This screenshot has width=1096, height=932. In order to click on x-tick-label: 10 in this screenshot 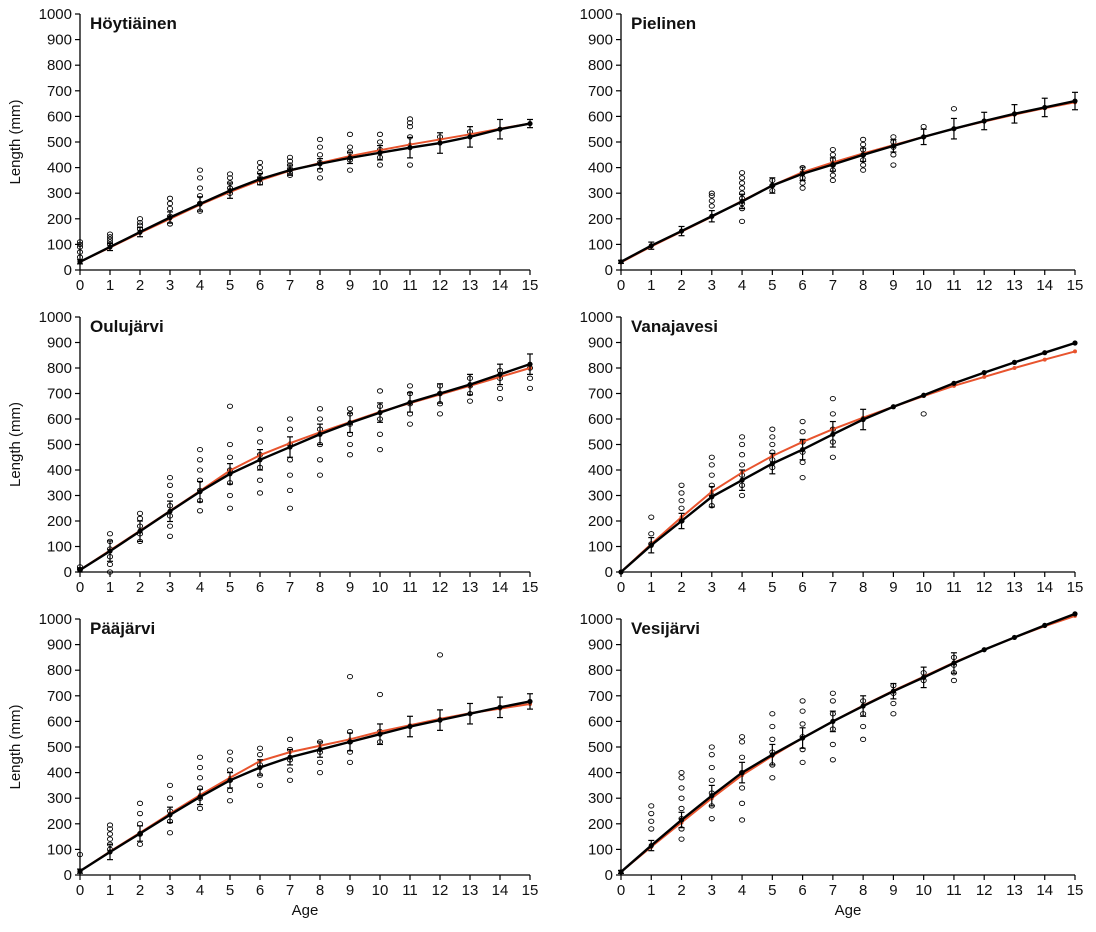, I will do `click(380, 890)`.